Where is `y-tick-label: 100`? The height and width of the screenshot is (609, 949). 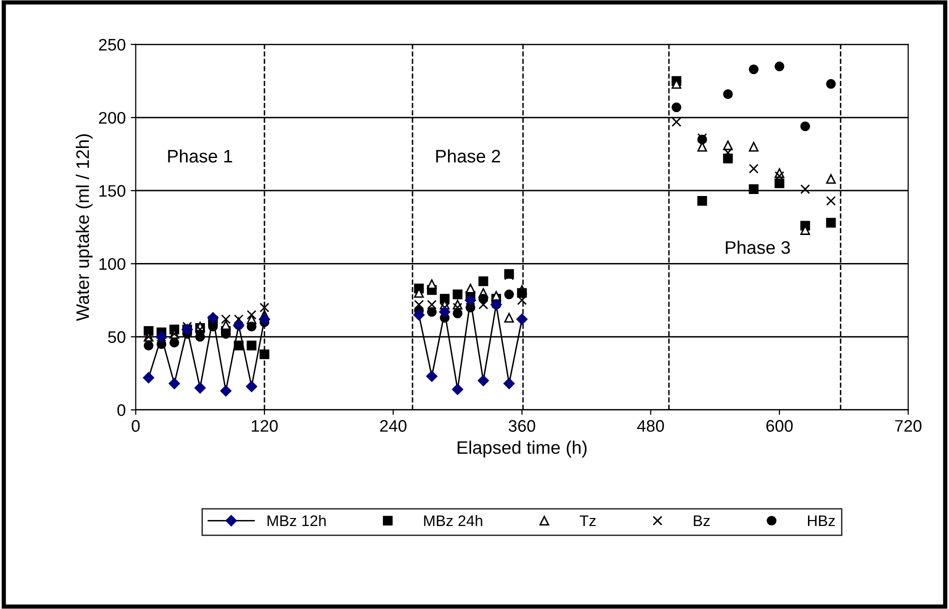 y-tick-label: 100 is located at coordinates (112, 264).